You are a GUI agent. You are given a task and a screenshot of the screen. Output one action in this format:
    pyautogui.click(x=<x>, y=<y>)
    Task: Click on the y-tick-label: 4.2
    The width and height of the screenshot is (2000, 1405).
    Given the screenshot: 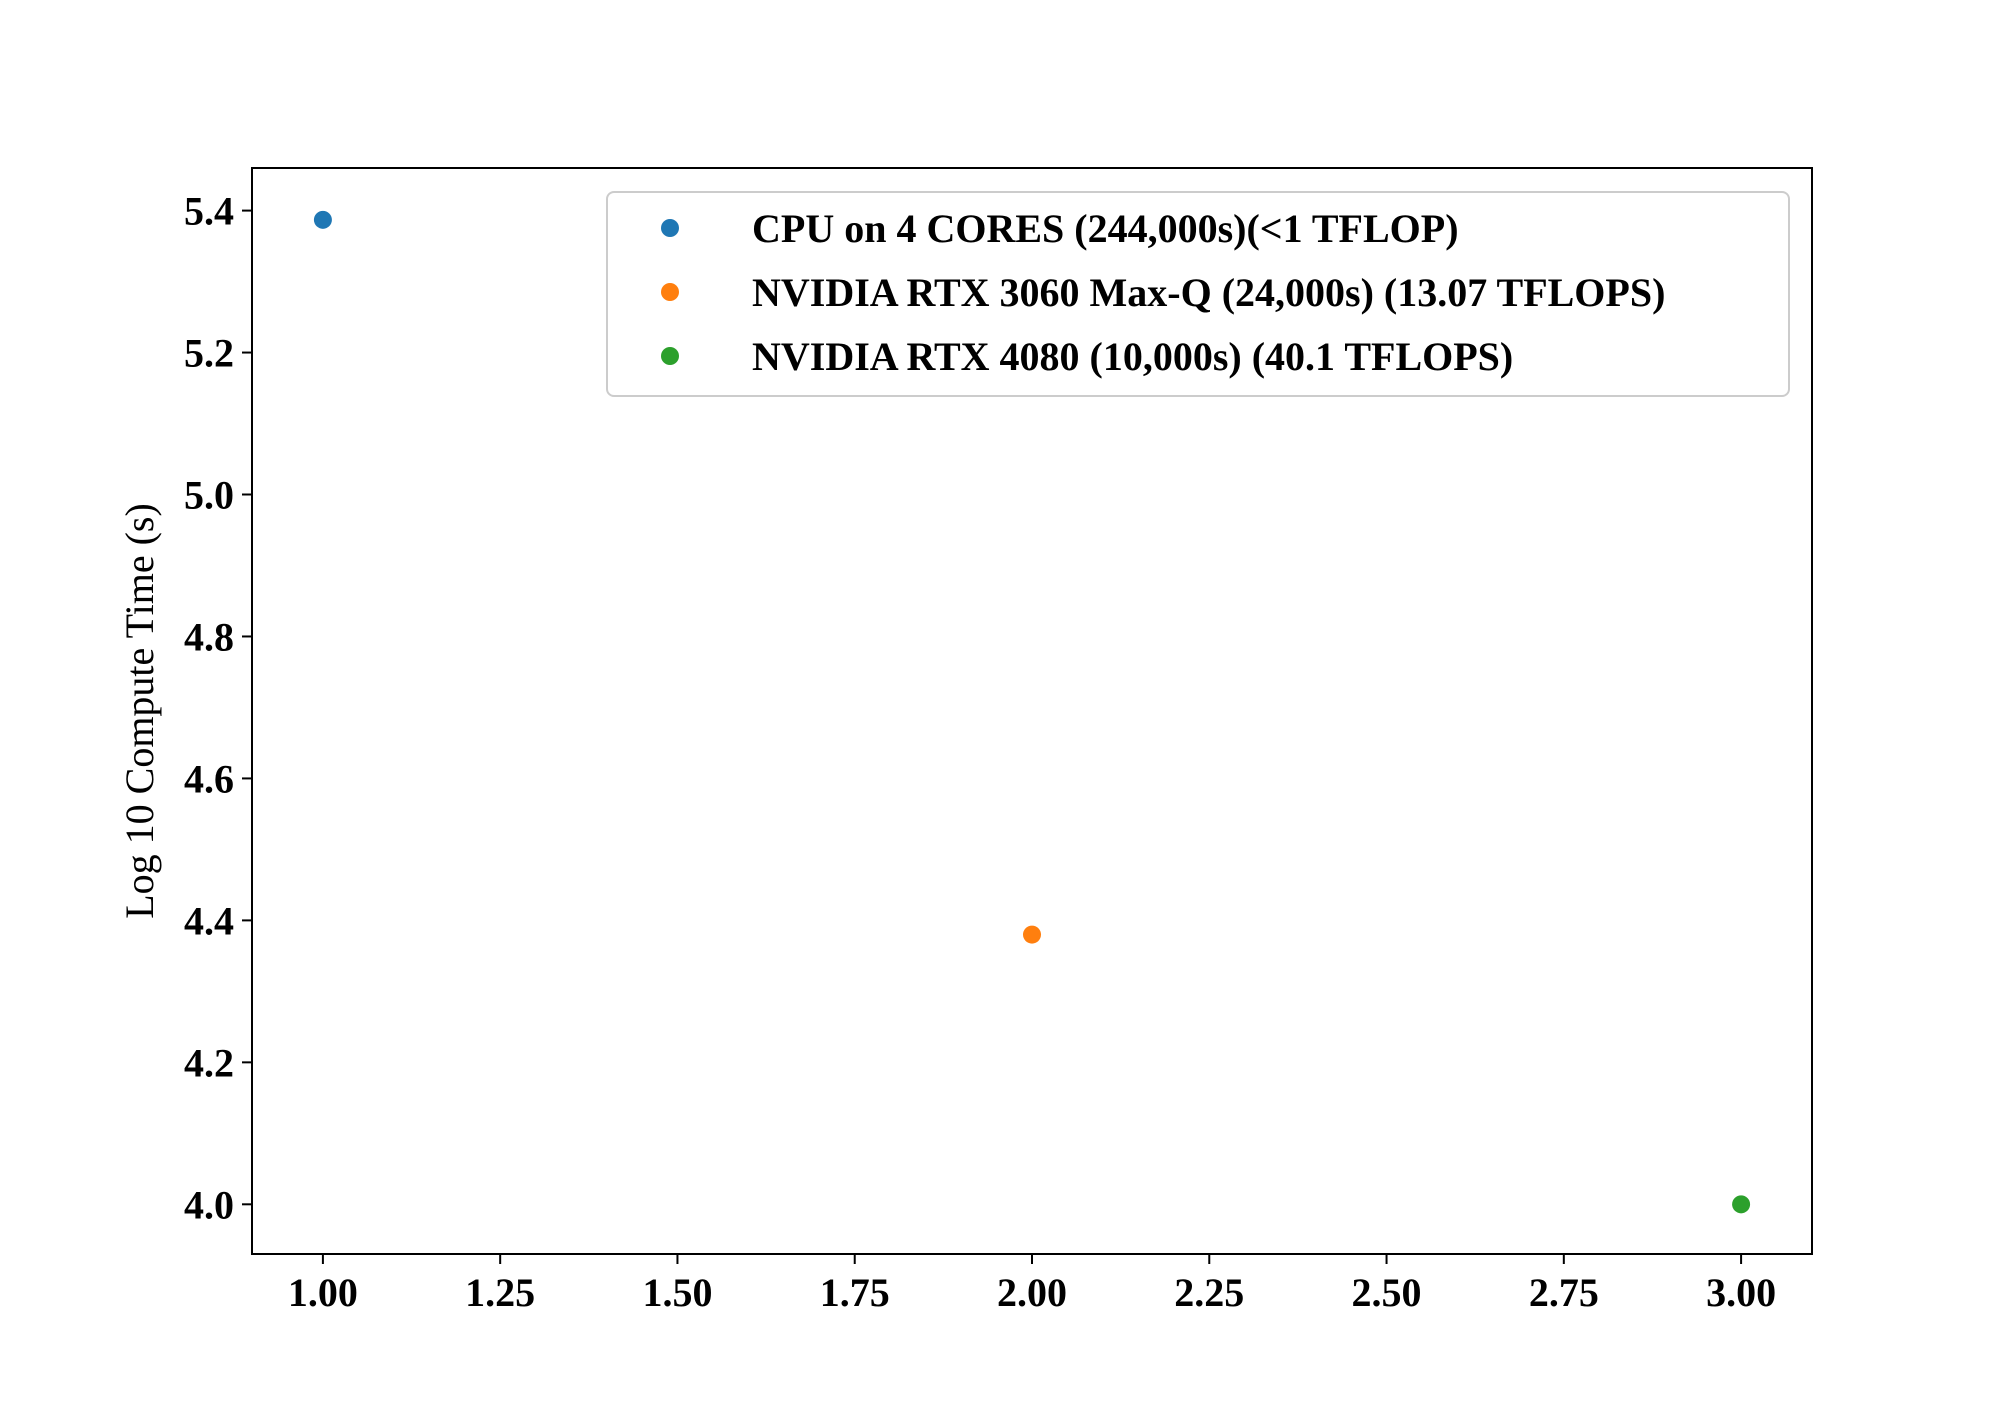 What is the action you would take?
    pyautogui.click(x=209, y=1062)
    